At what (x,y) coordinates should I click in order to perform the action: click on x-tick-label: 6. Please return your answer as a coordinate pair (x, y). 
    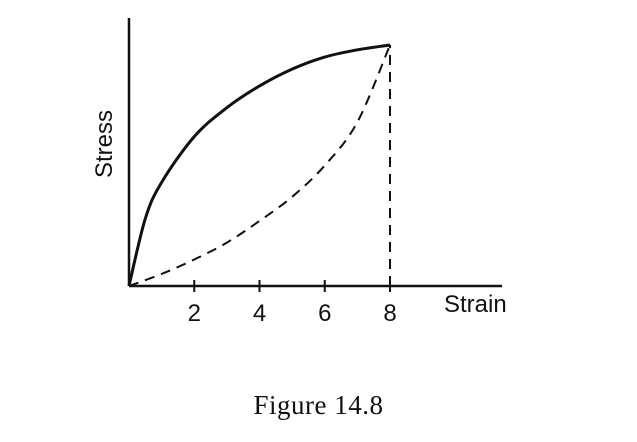
    Looking at the image, I should click on (324, 313).